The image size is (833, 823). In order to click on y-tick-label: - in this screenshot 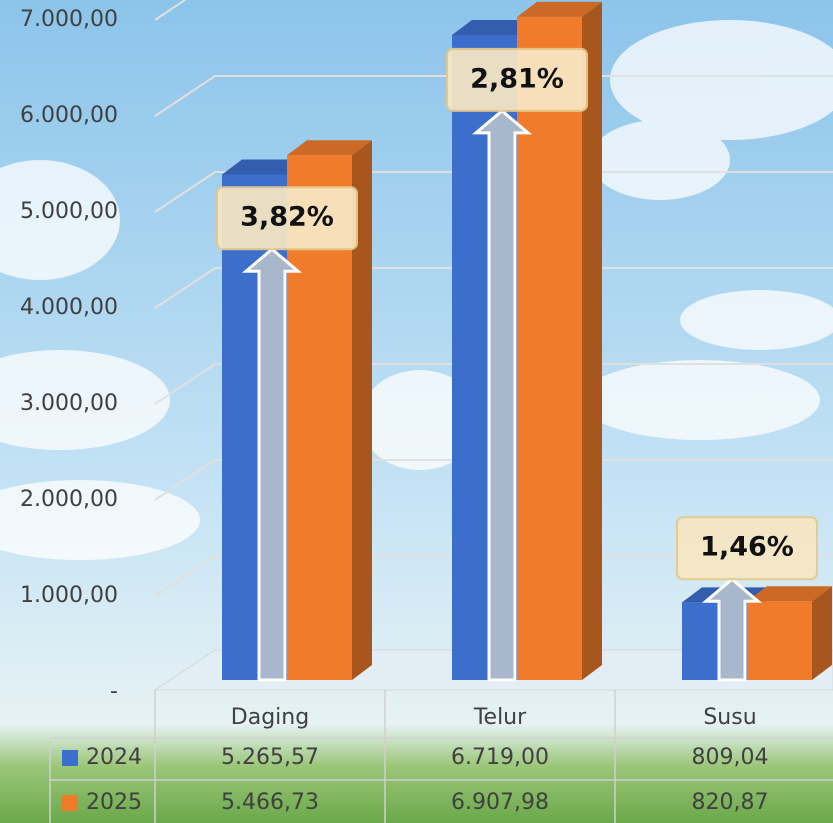, I will do `click(114, 691)`.